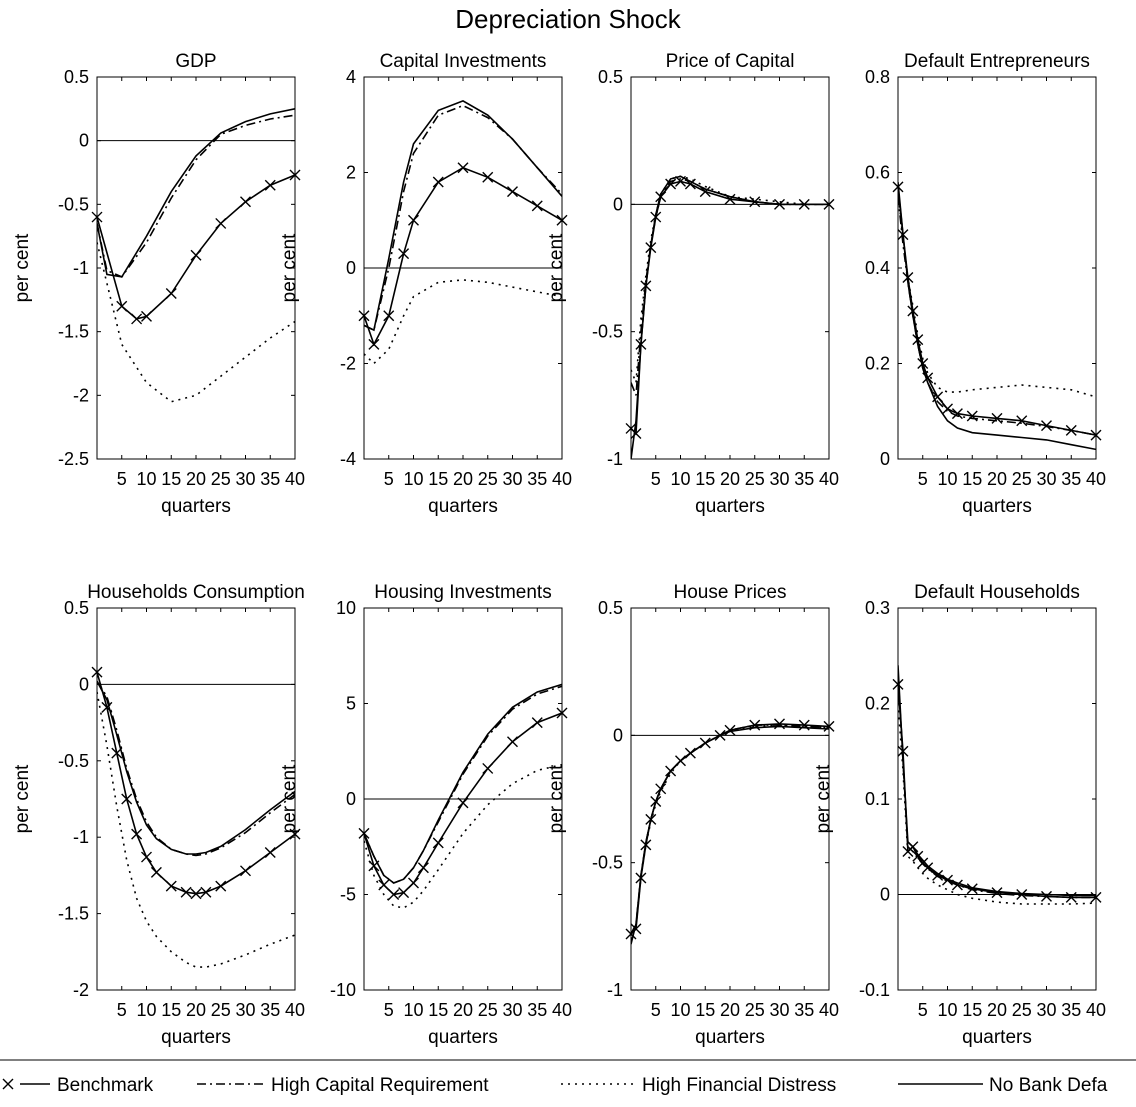 The image size is (1136, 1107). I want to click on legend-marker, so click(8, 1084).